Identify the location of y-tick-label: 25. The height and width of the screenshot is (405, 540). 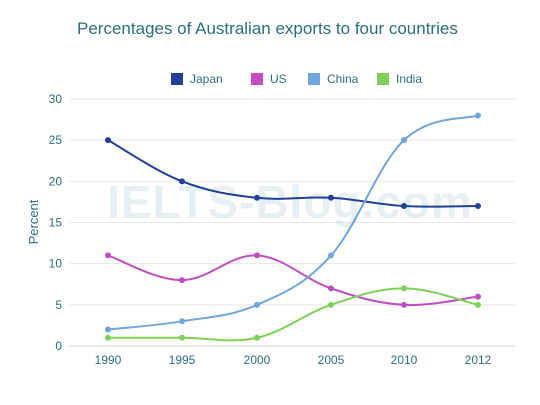
(56, 140).